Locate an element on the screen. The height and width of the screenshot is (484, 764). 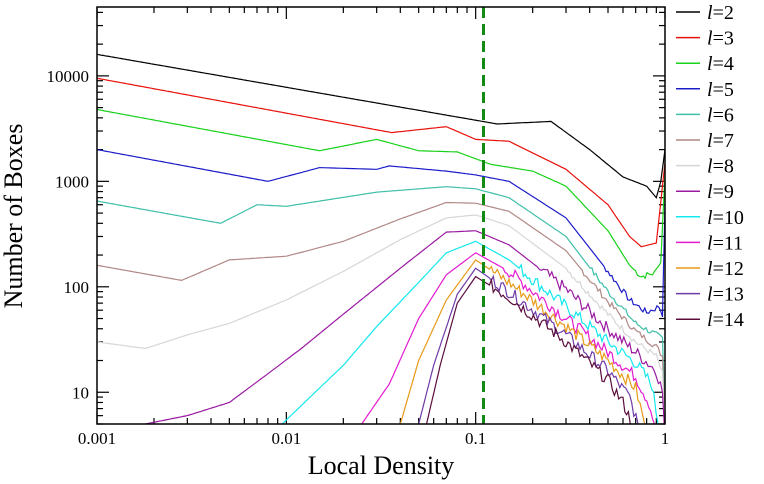
y-tick-label: 1000 is located at coordinates (72, 181).